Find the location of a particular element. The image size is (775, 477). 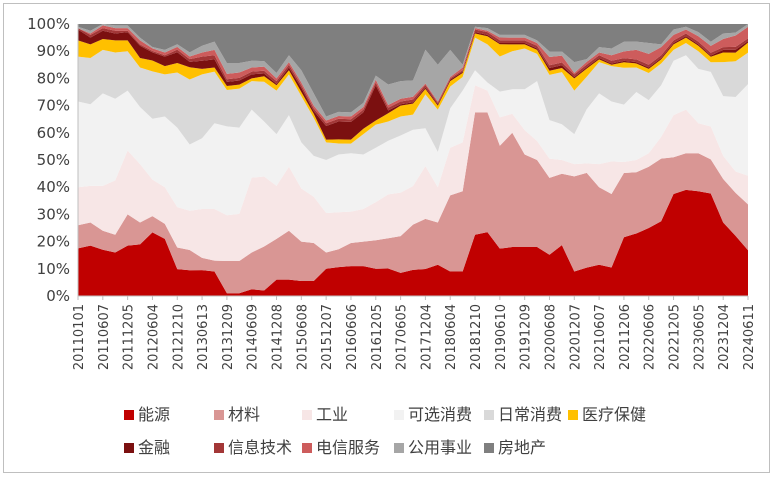

y-tick-label: 50% is located at coordinates (53, 160).